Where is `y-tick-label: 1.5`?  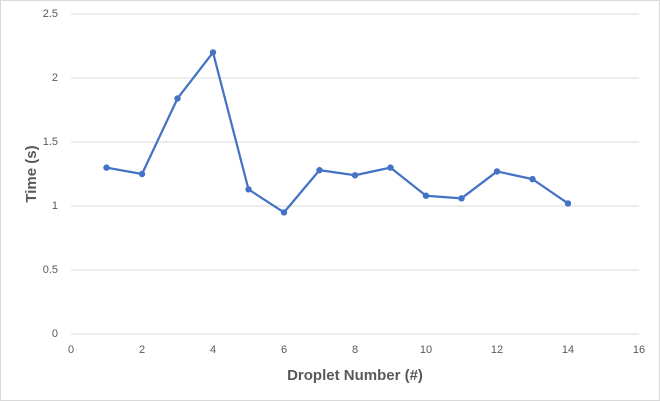
y-tick-label: 1.5 is located at coordinates (50, 142).